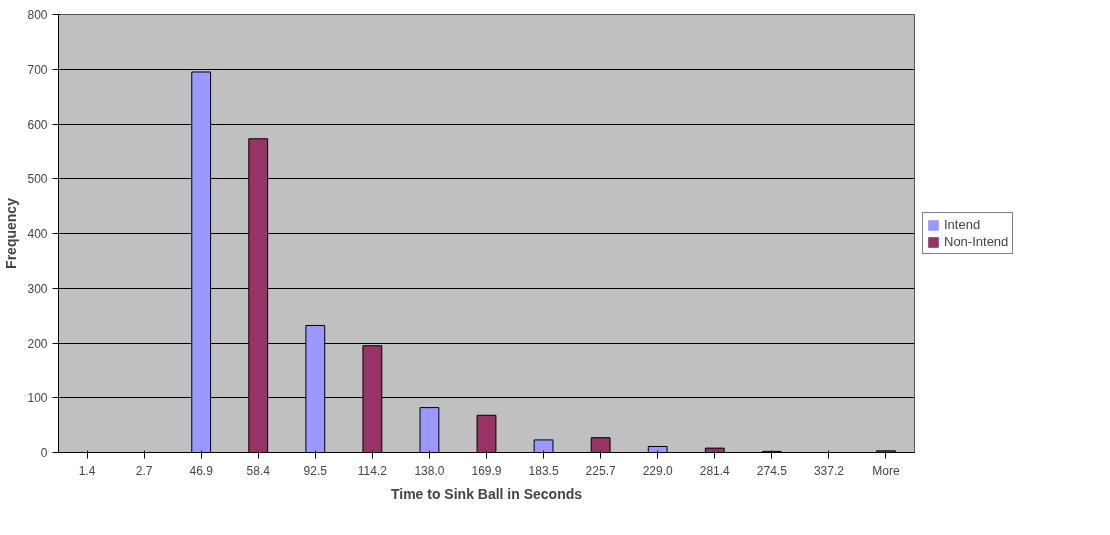 The image size is (1110, 535). Describe the element at coordinates (87, 470) in the screenshot. I see `x-tick-label: 1.4` at that location.